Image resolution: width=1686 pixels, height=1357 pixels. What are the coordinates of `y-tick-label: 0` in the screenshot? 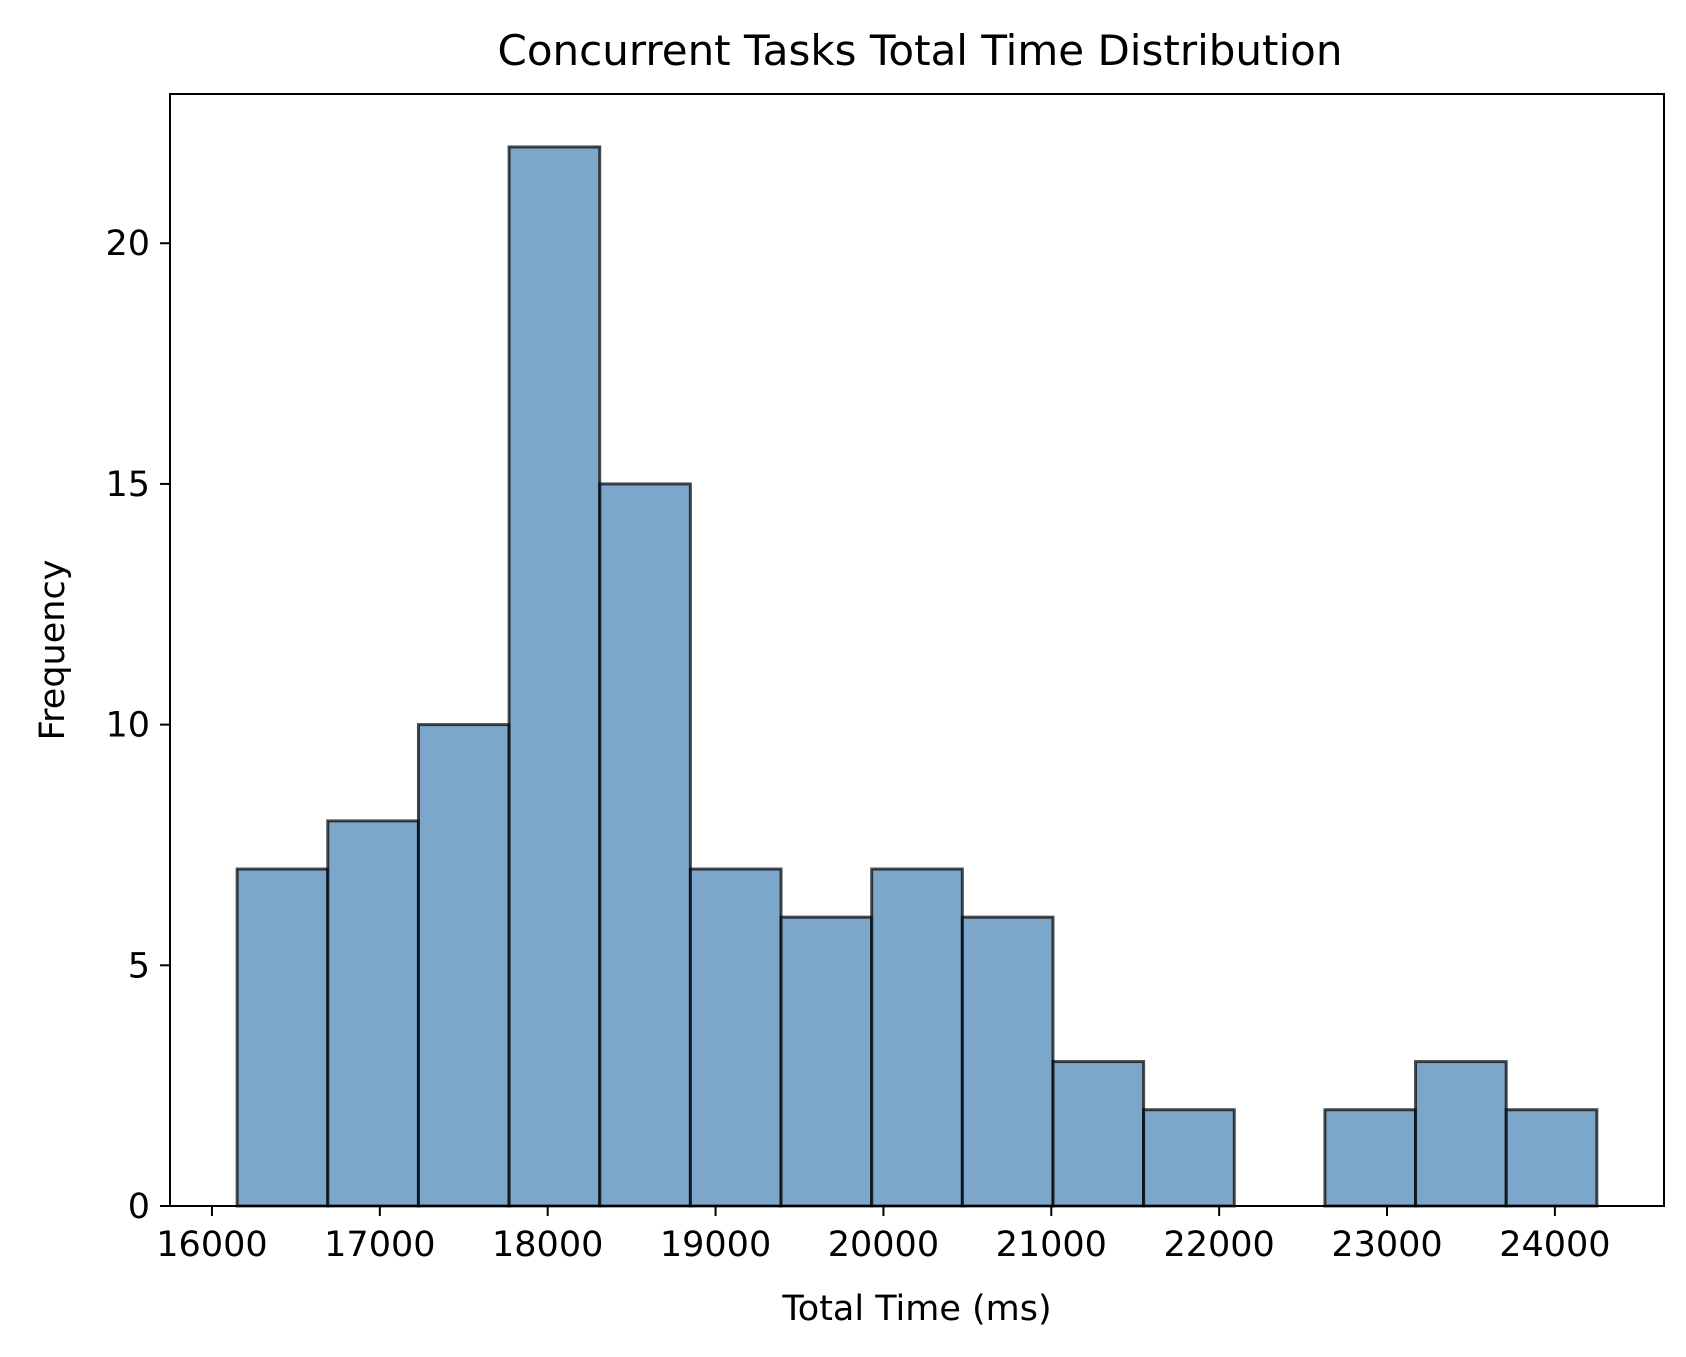 It's located at (139, 1207).